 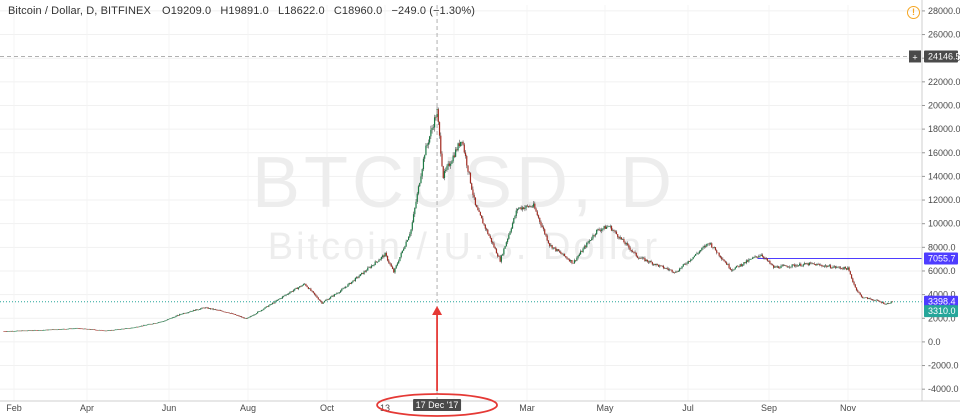 I want to click on symbol-title: Bitcoin / Dollar, D, BITFINEX, so click(x=79, y=11).